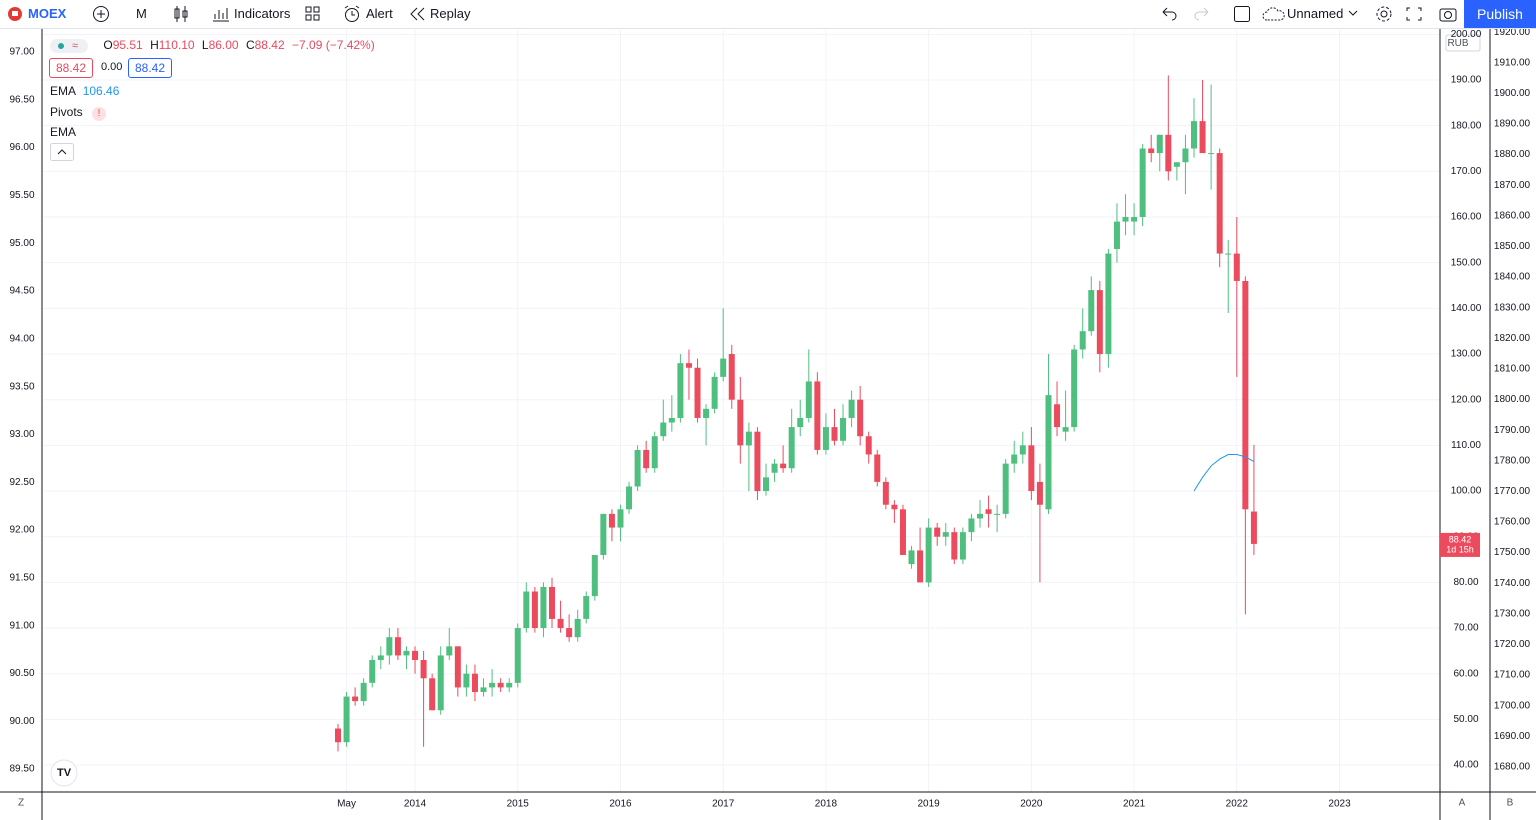  What do you see at coordinates (1462, 803) in the screenshot?
I see `bottom-button: A` at bounding box center [1462, 803].